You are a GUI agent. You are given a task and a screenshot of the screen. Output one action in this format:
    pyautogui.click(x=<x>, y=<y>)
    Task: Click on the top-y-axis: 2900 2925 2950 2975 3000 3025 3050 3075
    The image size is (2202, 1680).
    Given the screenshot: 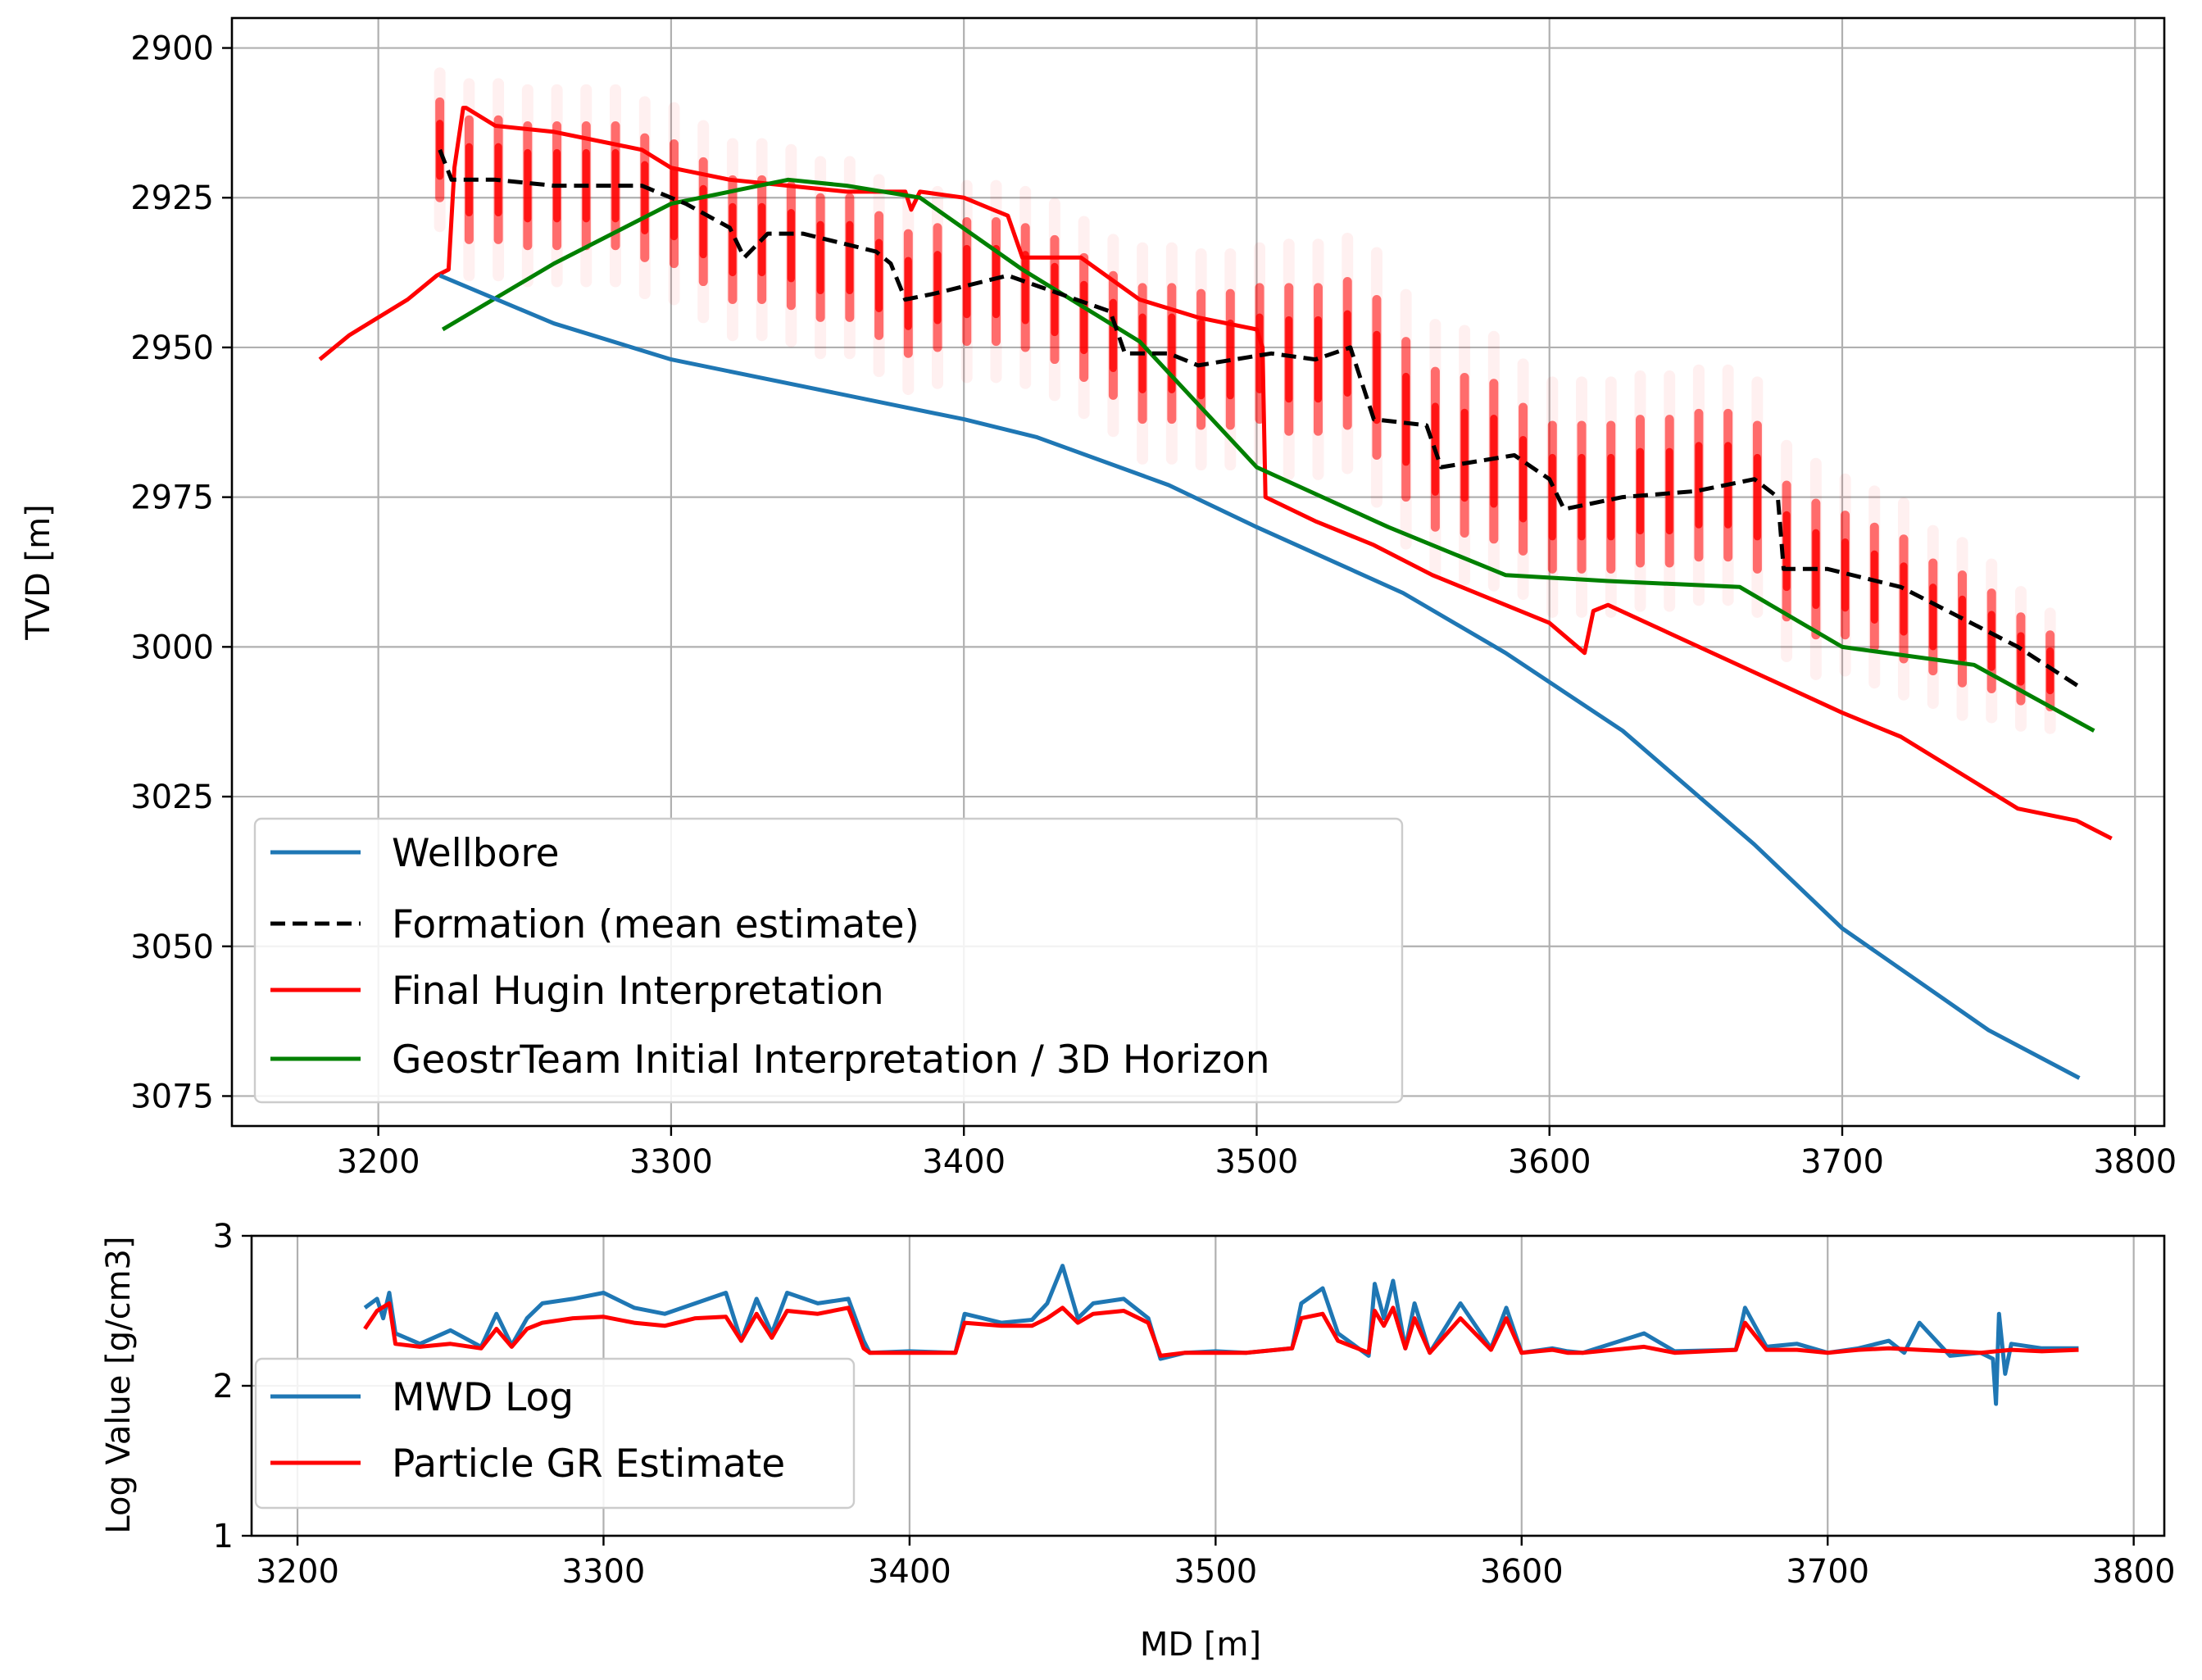 What is the action you would take?
    pyautogui.click(x=181, y=572)
    